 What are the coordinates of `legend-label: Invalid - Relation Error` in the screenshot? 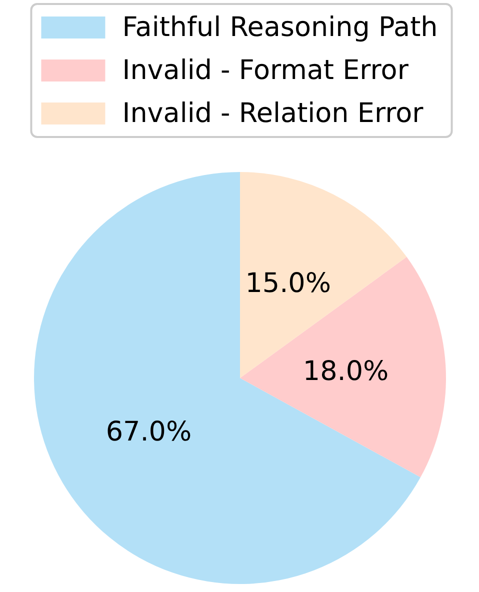 It's located at (273, 113).